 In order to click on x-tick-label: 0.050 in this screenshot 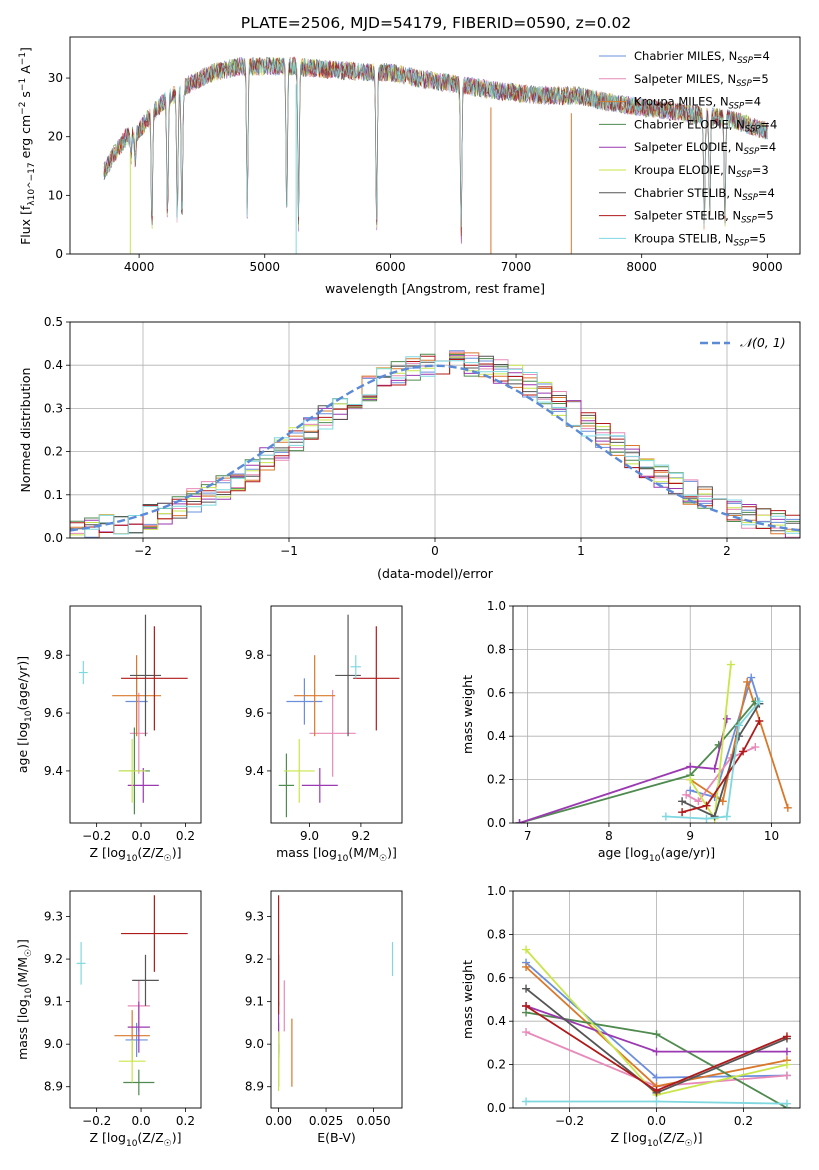, I will do `click(373, 1121)`.